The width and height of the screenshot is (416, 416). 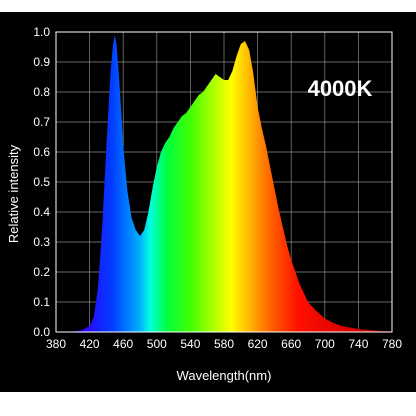 I want to click on x-tick-label: 780, so click(x=392, y=344).